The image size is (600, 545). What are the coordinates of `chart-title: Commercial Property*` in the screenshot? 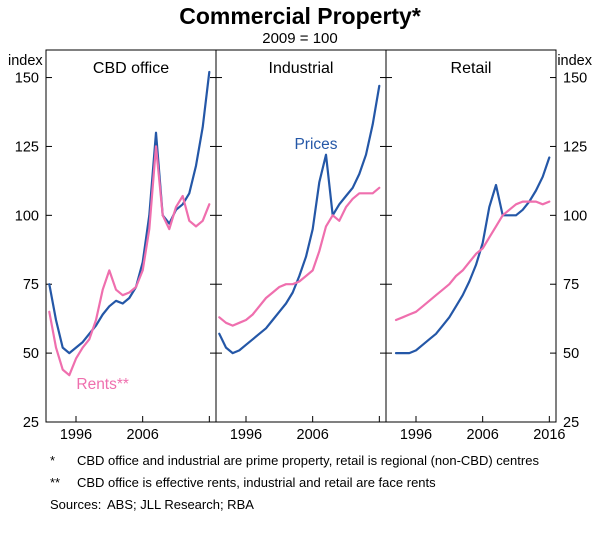 It's located at (300, 16).